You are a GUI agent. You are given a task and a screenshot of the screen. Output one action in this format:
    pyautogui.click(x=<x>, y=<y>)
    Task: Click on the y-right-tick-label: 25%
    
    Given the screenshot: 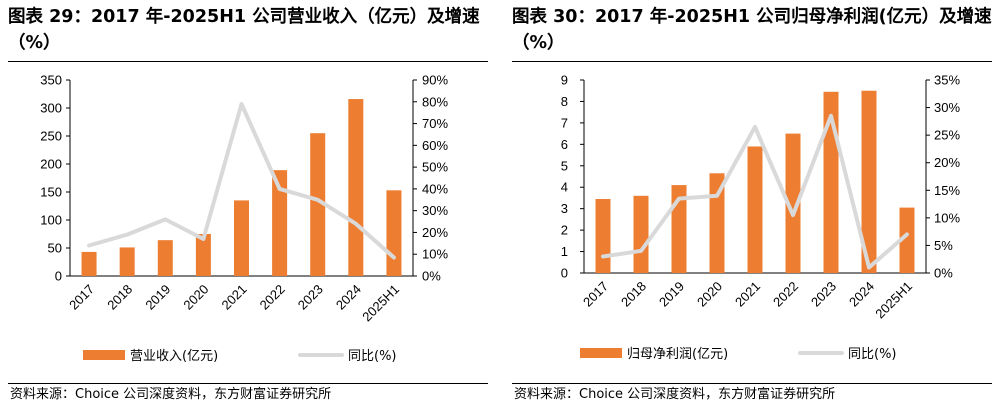 What is the action you would take?
    pyautogui.click(x=947, y=135)
    